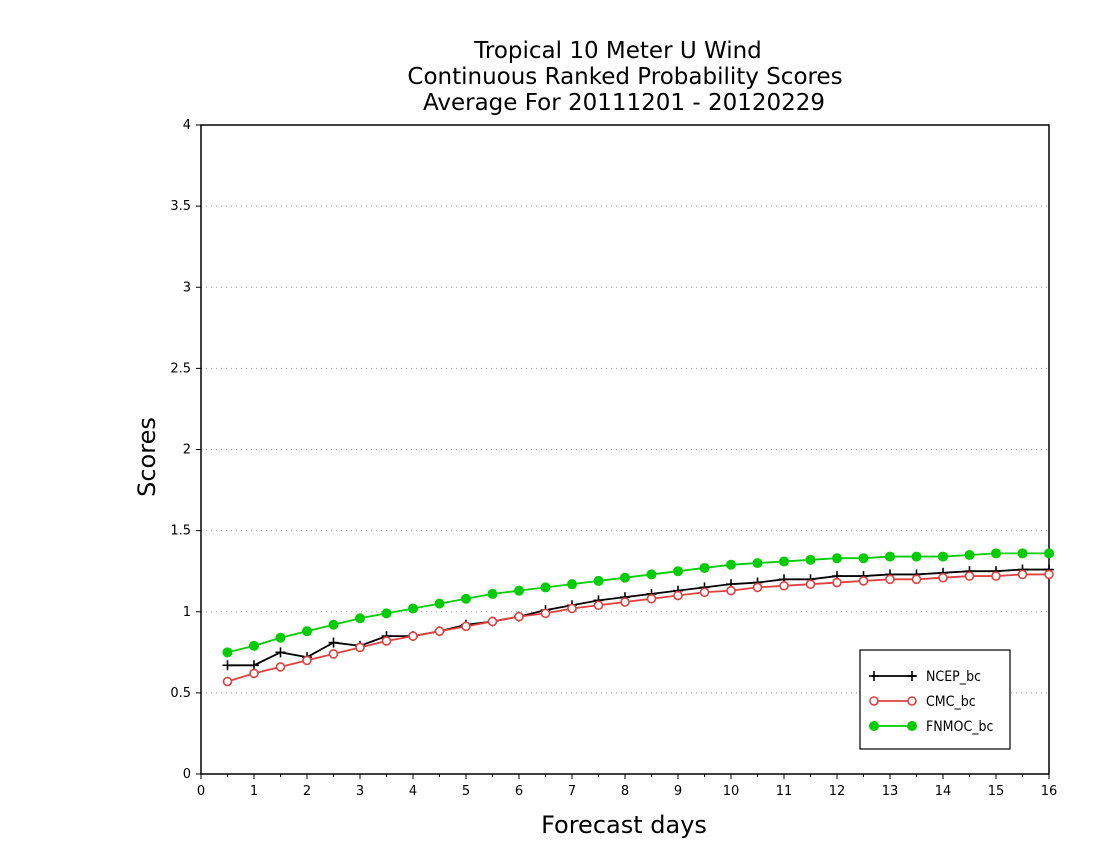  Describe the element at coordinates (874, 726) in the screenshot. I see `legend-marker-left-fnmoc-bc` at that location.